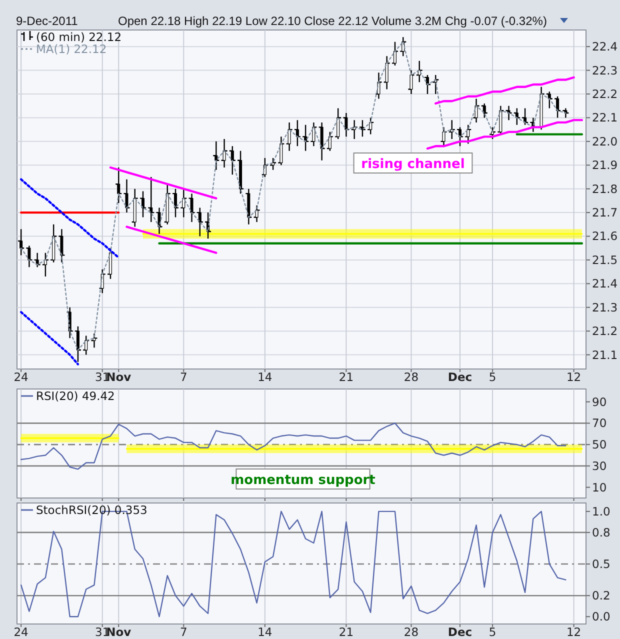 The width and height of the screenshot is (620, 639). I want to click on y-tick-label: 90, so click(599, 401).